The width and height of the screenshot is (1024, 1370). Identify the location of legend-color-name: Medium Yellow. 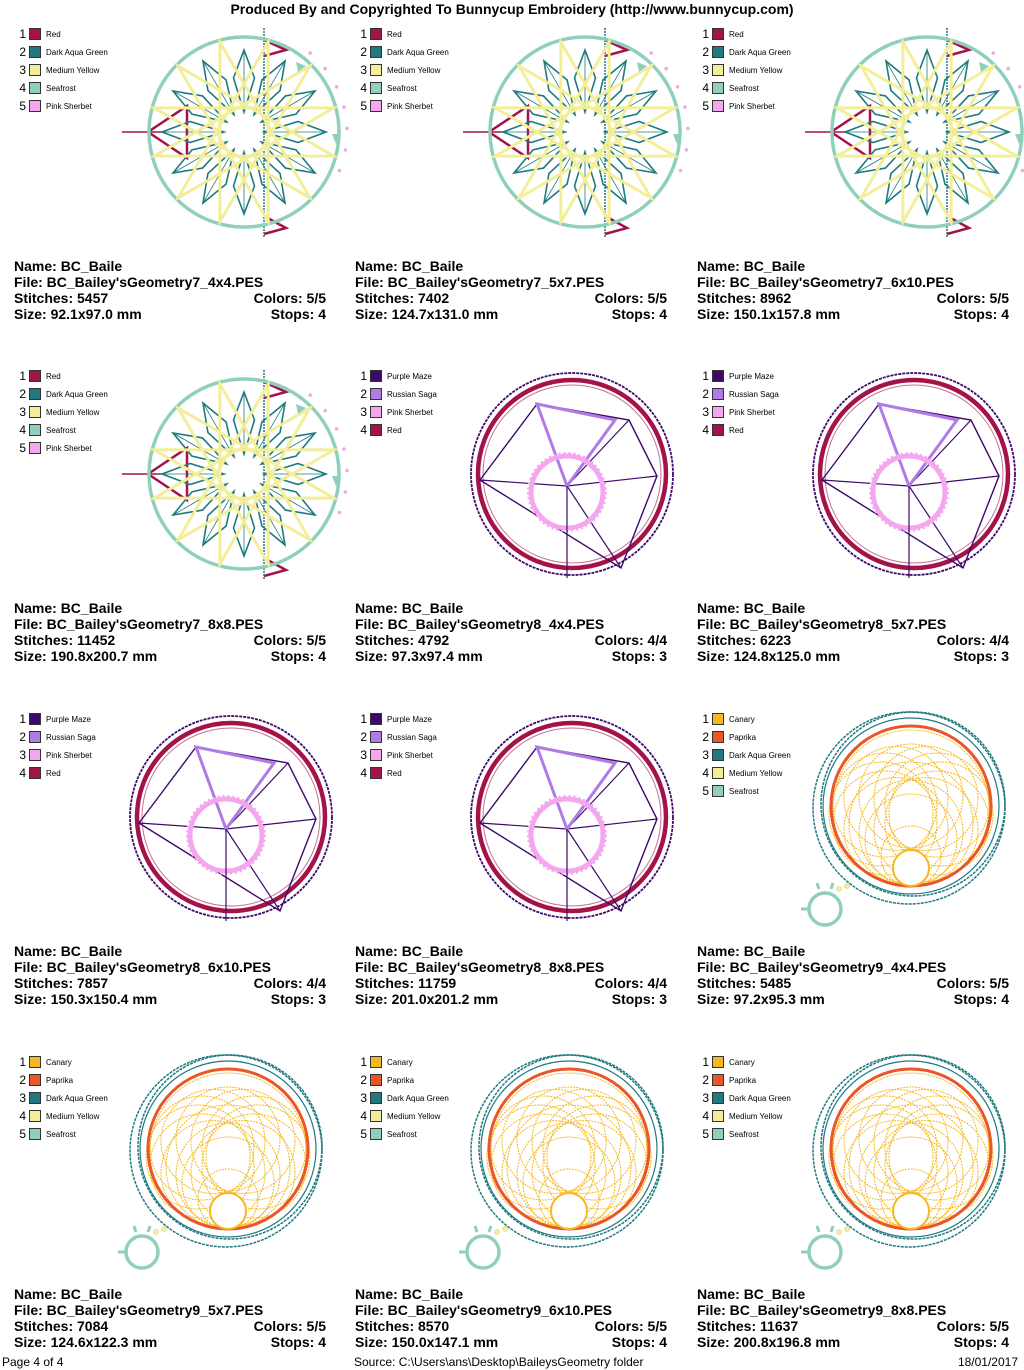
(414, 1116).